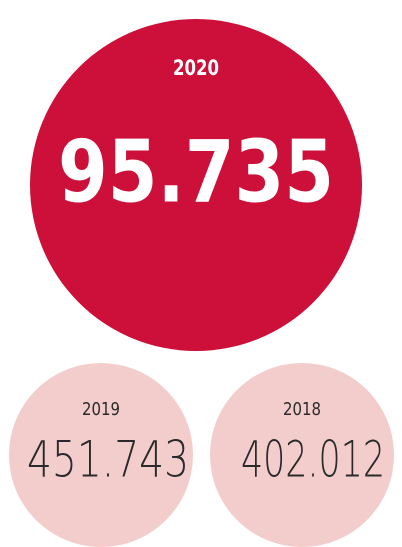 This screenshot has height=547, width=402. I want to click on main-year: 2020, so click(196, 68).